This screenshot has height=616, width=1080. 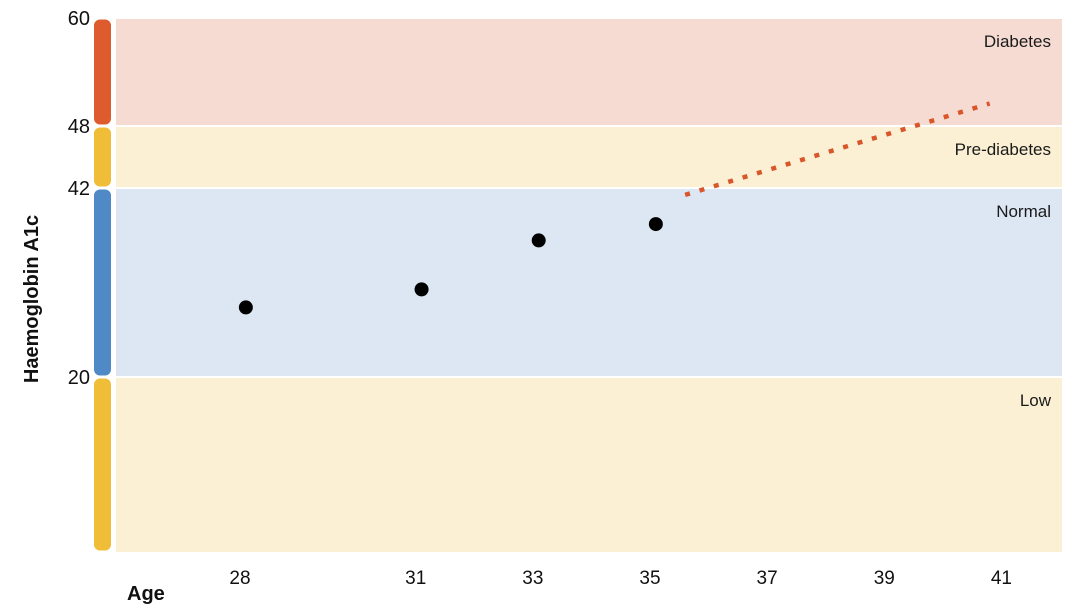 What do you see at coordinates (884, 578) in the screenshot?
I see `x-tick-label: 39` at bounding box center [884, 578].